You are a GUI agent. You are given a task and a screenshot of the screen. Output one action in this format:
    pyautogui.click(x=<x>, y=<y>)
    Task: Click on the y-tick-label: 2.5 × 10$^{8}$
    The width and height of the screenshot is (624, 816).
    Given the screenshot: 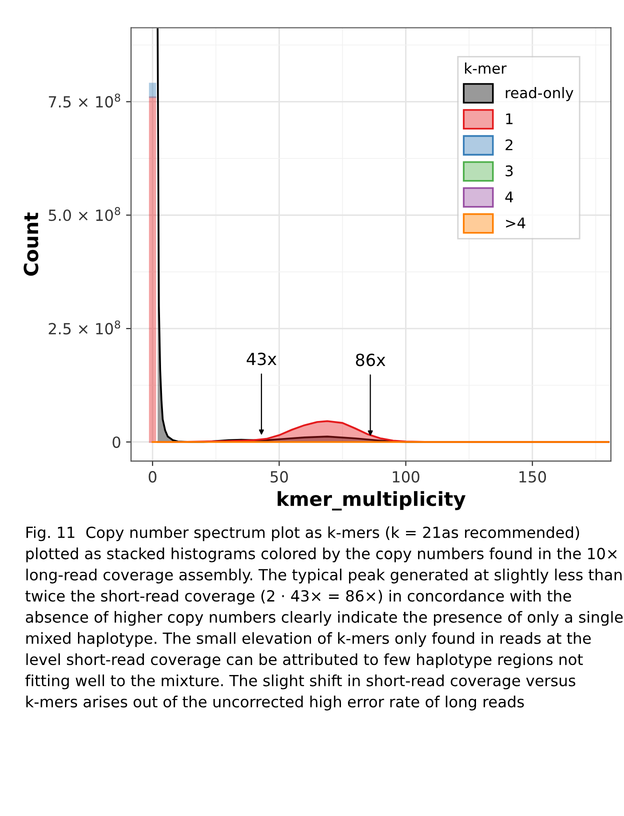 What is the action you would take?
    pyautogui.click(x=84, y=327)
    